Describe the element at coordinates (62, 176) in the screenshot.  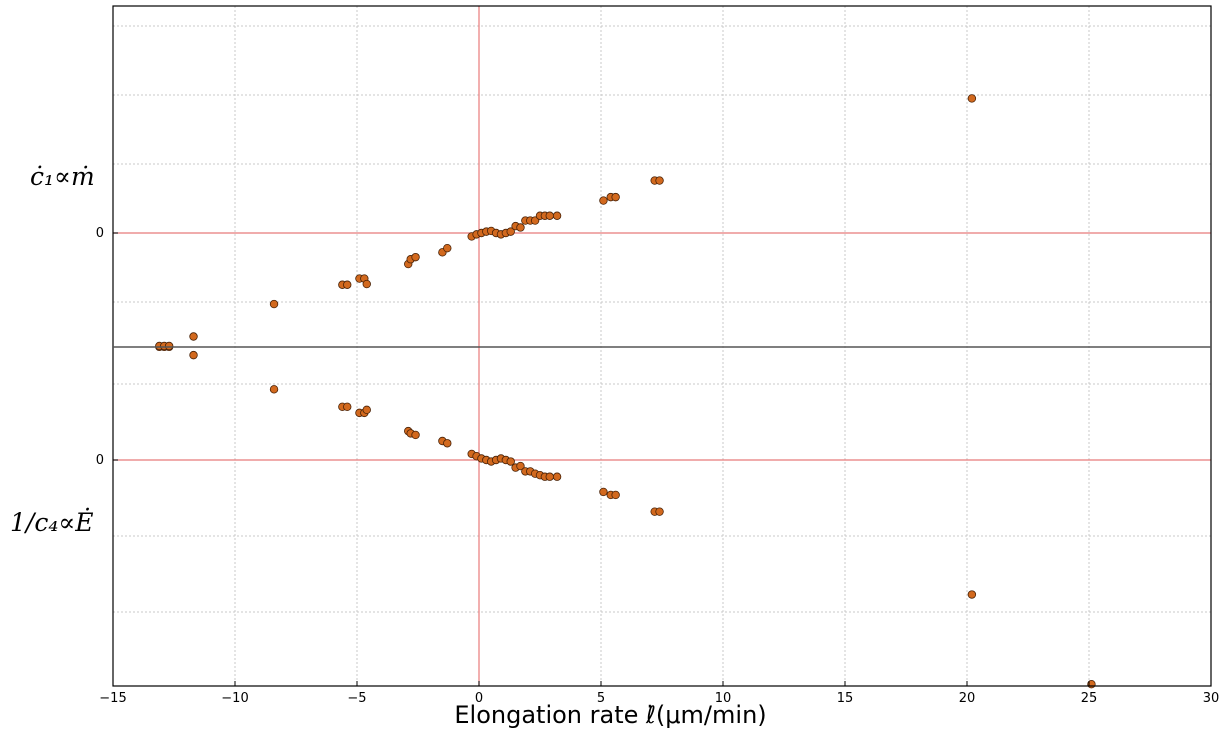
I see `top-panel-ylabel: ċ₁∝ṁ` at that location.